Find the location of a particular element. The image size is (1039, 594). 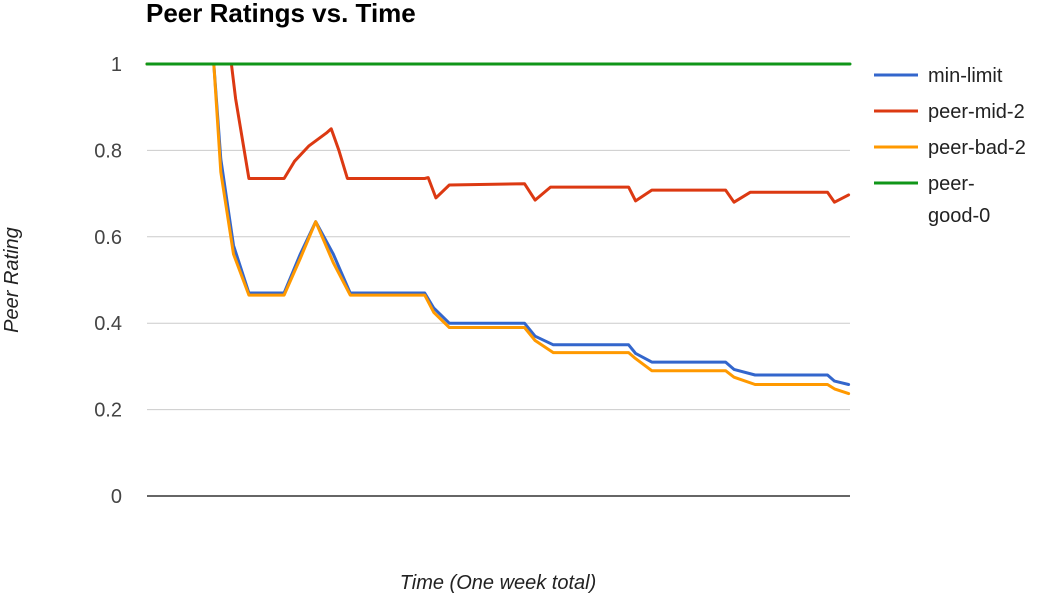

legend-label: min-limit is located at coordinates (965, 76).